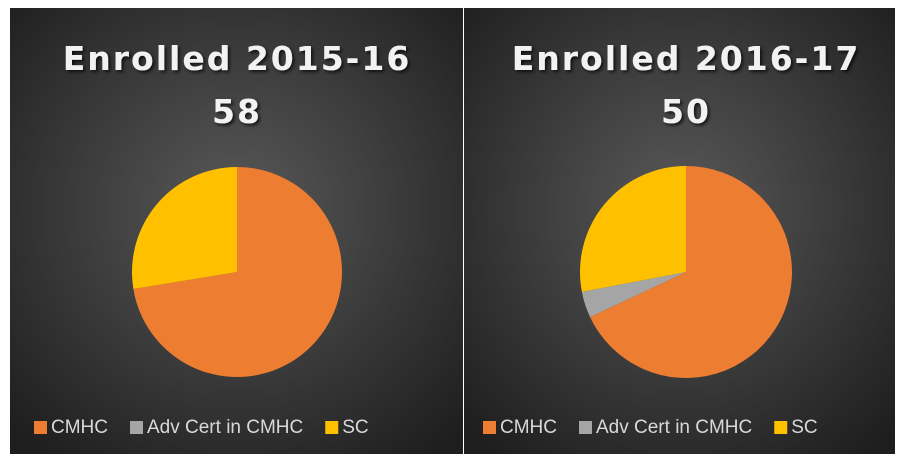 The height and width of the screenshot is (461, 898). Describe the element at coordinates (237, 111) in the screenshot. I see `chart-subtitle: 58` at that location.